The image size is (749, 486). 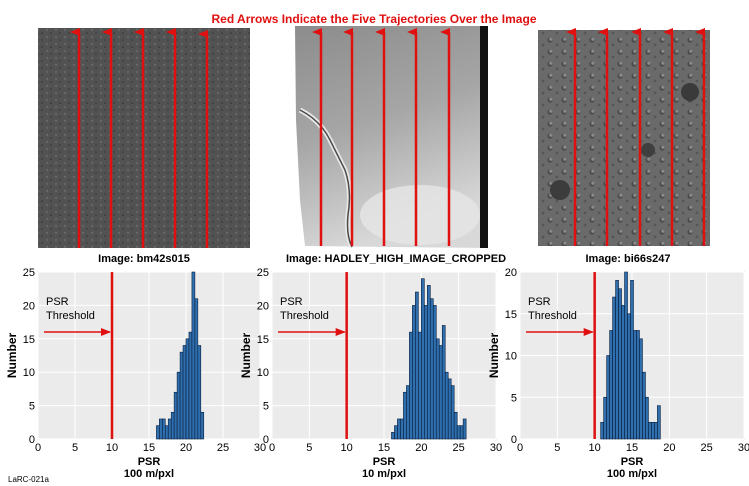 What do you see at coordinates (396, 259) in the screenshot?
I see `image-caption-2: Image: HADLEY_HIGH_IMAGE_CROPPED` at bounding box center [396, 259].